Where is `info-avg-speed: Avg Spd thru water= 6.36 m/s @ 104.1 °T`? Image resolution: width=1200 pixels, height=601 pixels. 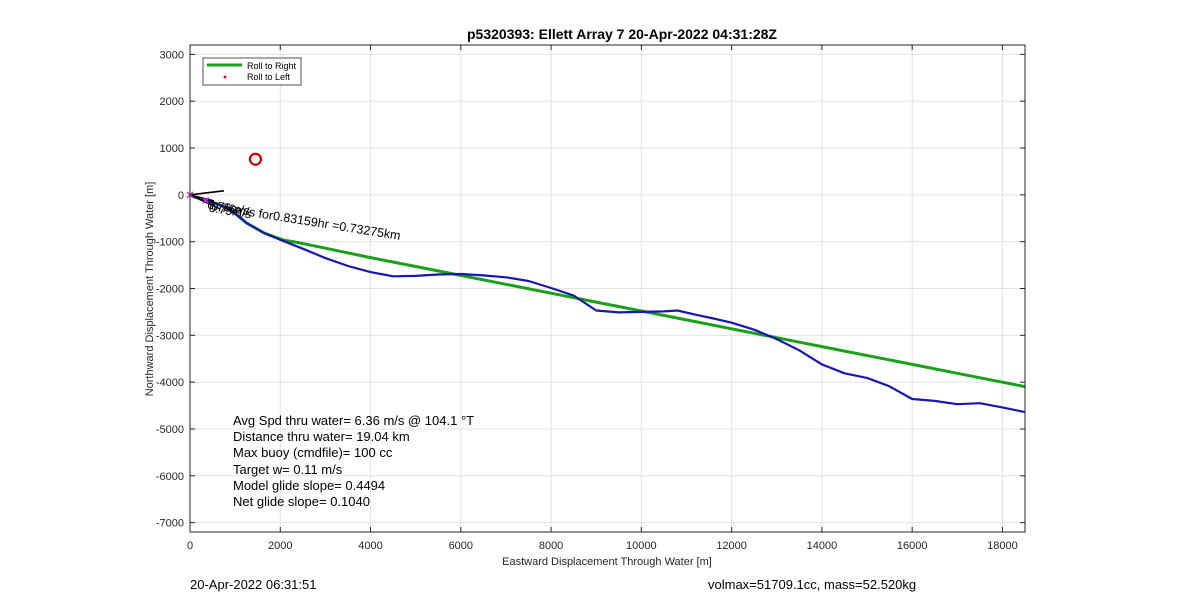
info-avg-speed: Avg Spd thru water= 6.36 m/s @ 104.1 °T is located at coordinates (353, 420).